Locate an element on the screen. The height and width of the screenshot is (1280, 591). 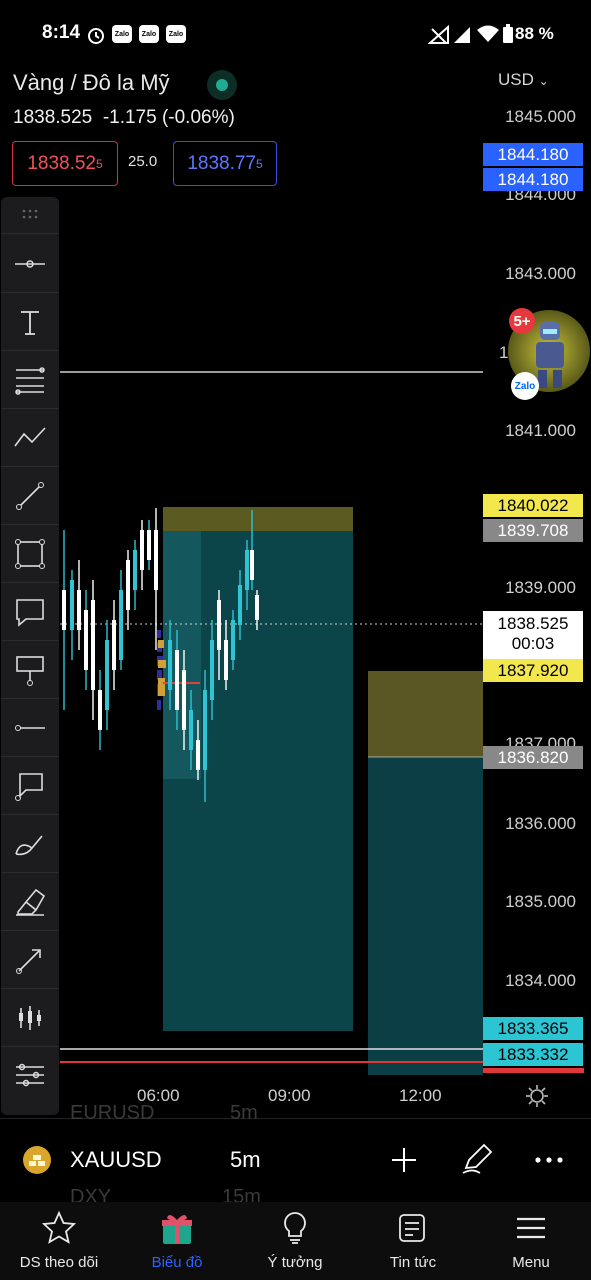
wifi-icon is located at coordinates (488, 33).